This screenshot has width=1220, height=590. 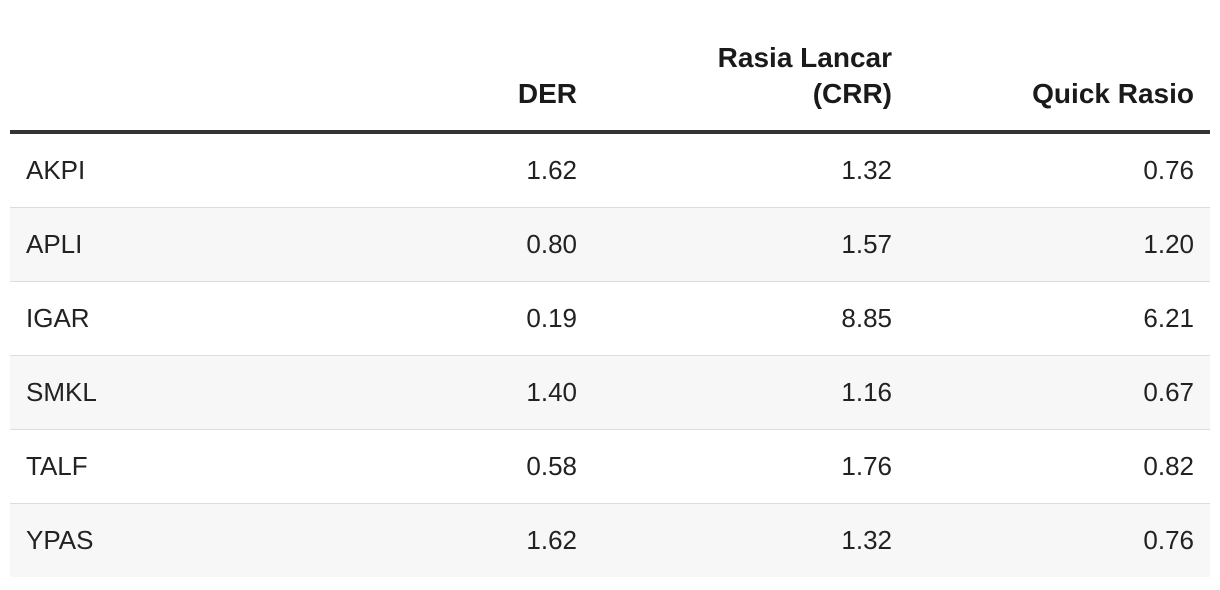 I want to click on quick-cell: 6.21, so click(x=1059, y=318).